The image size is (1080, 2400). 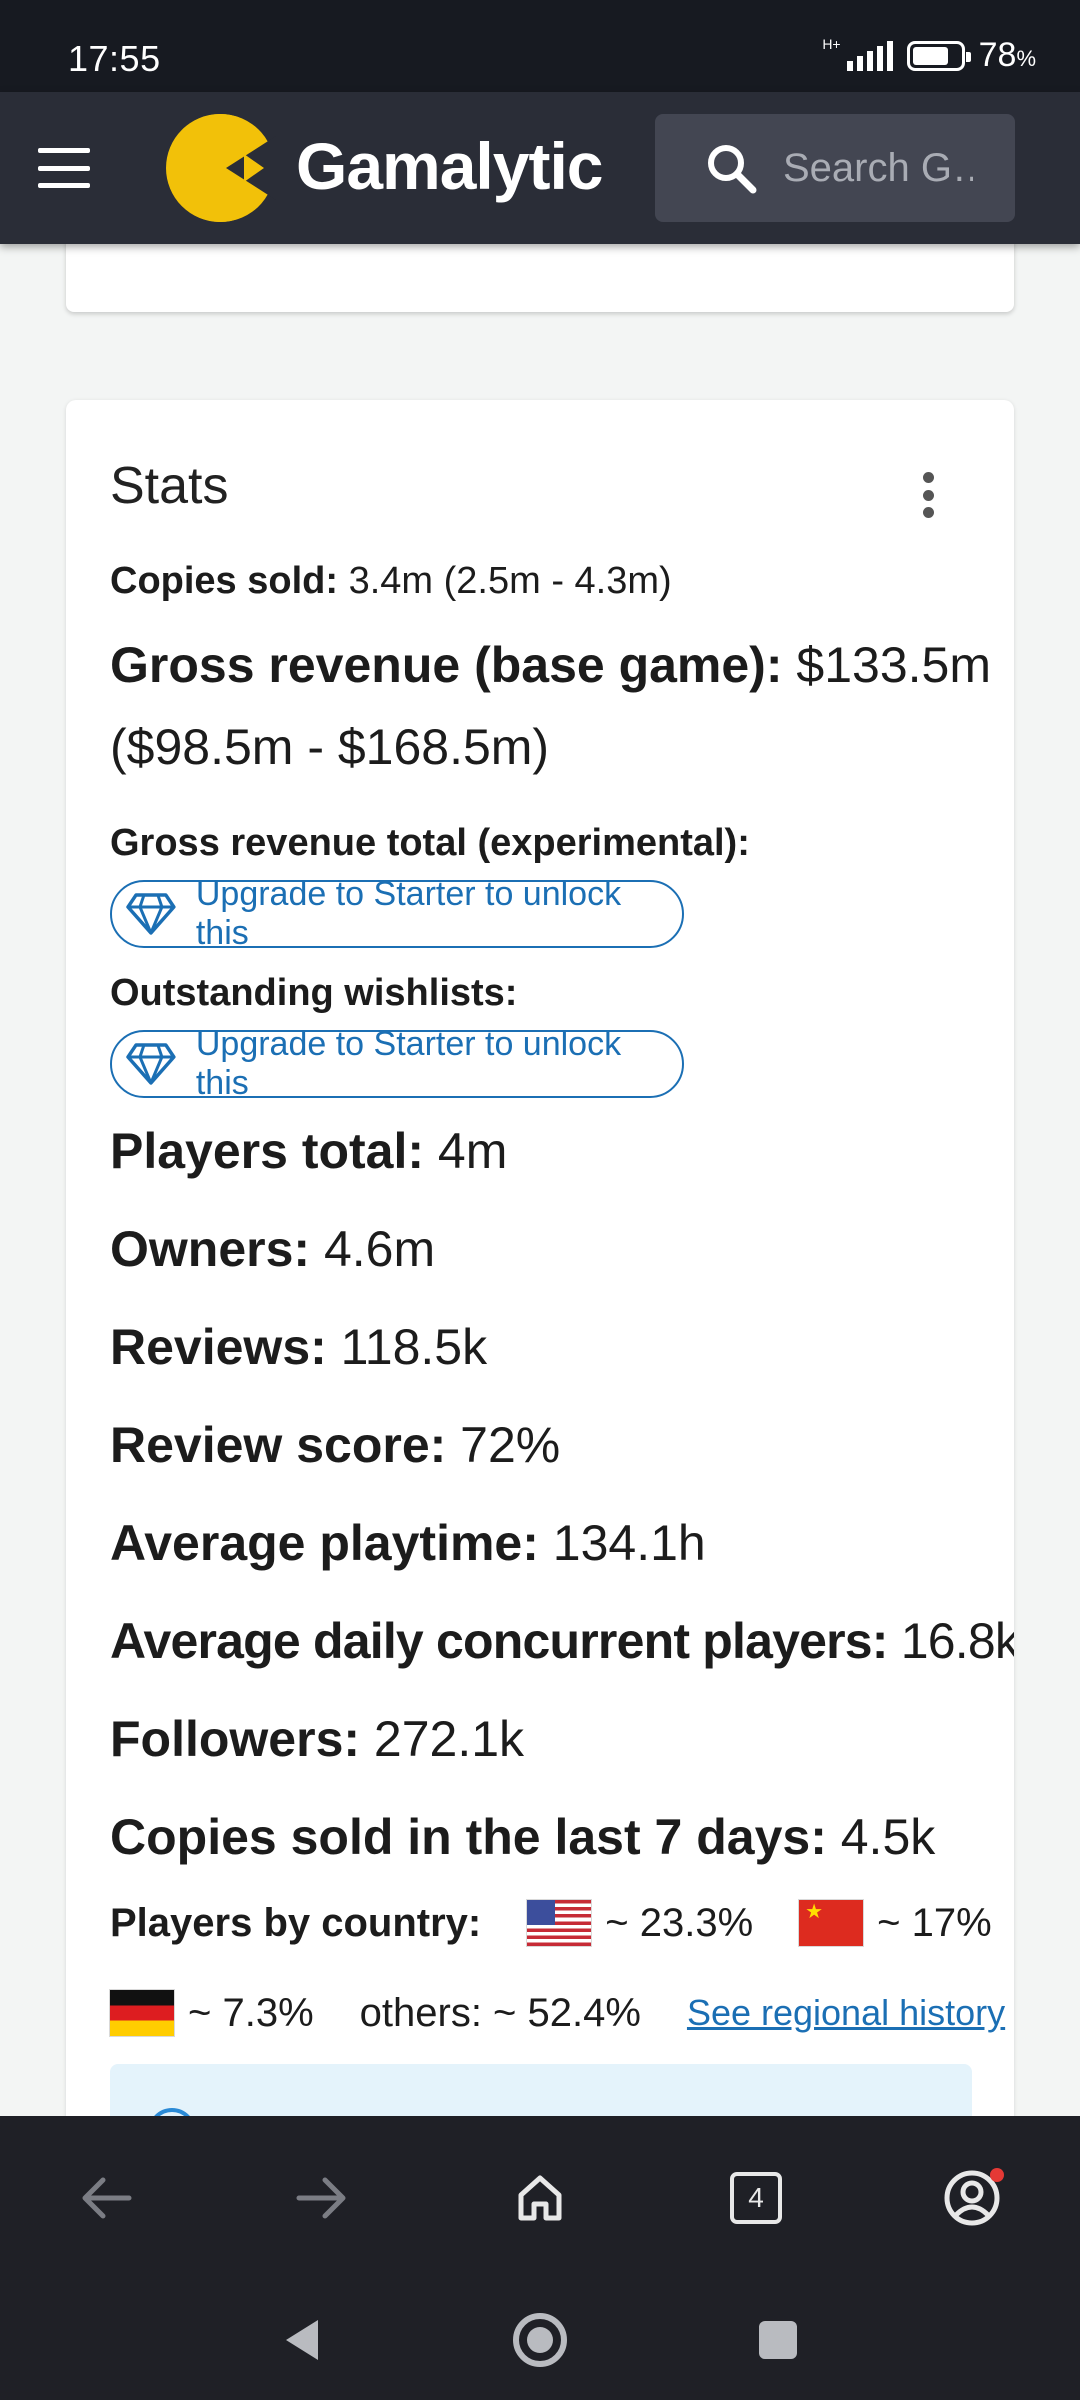 What do you see at coordinates (322, 2198) in the screenshot?
I see `forward-arrow-icon` at bounding box center [322, 2198].